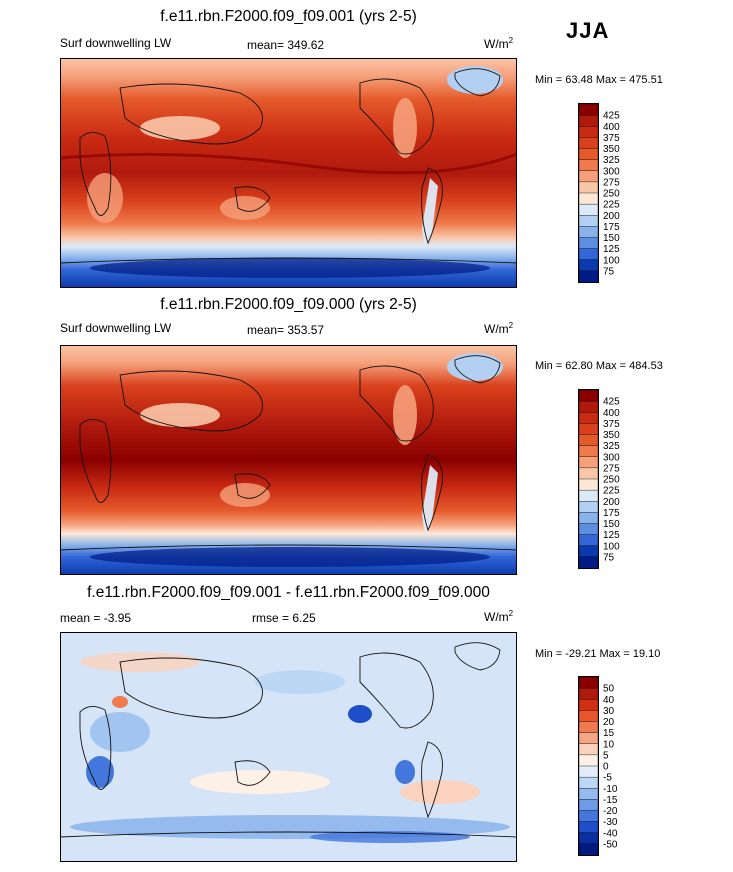 The width and height of the screenshot is (733, 872). What do you see at coordinates (288, 740) in the screenshot?
I see `panel-3-coastlines` at bounding box center [288, 740].